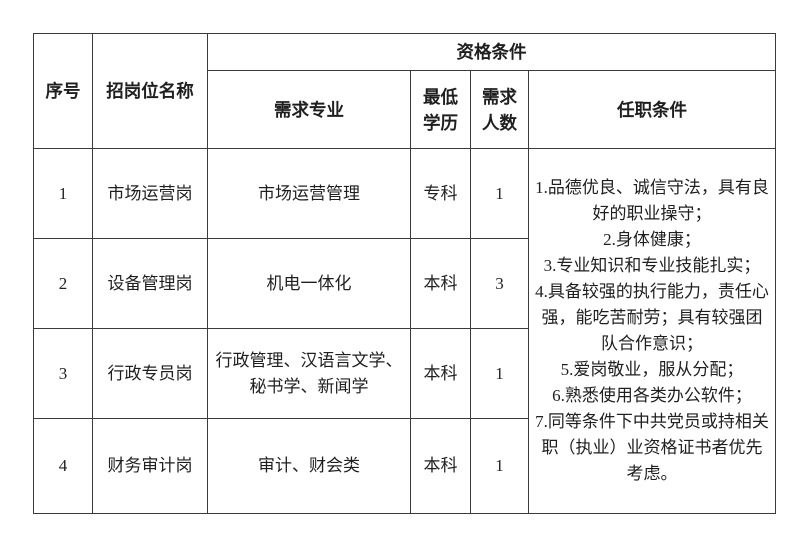 Image resolution: width=800 pixels, height=544 pixels. What do you see at coordinates (63, 373) in the screenshot?
I see `cell-serial-number: 3` at bounding box center [63, 373].